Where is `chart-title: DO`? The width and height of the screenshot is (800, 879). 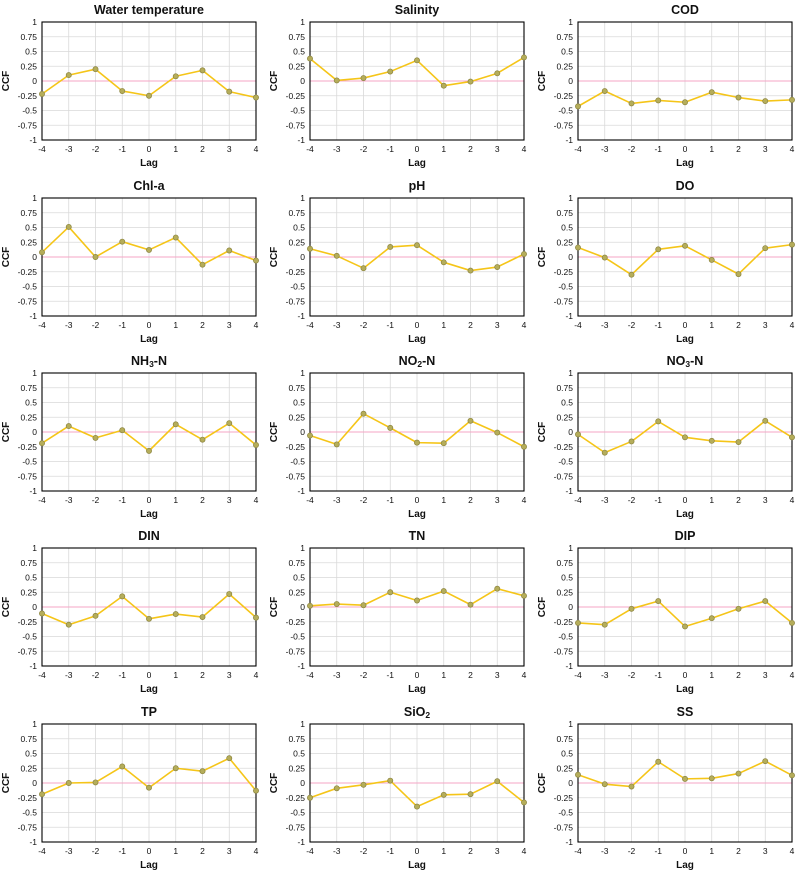 chart-title: DO is located at coordinates (685, 186).